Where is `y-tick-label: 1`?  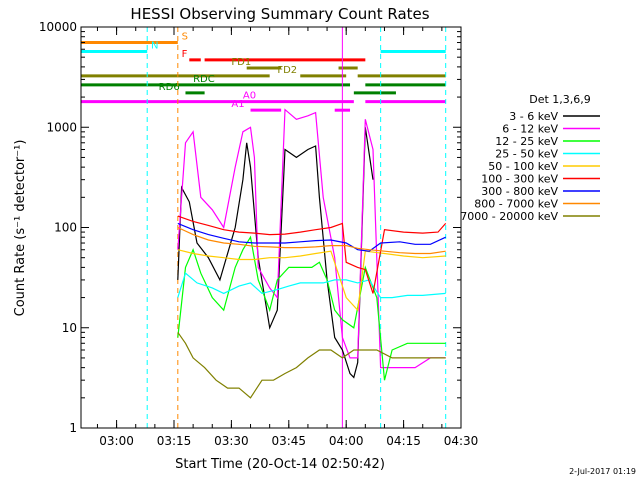
y-tick-label: 1 is located at coordinates (73, 428).